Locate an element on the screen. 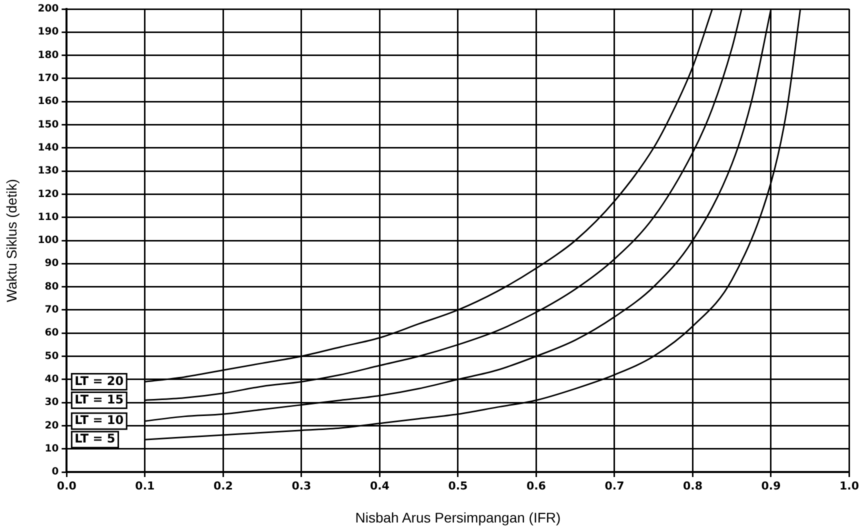 The height and width of the screenshot is (531, 862). y-tick-label: 190 is located at coordinates (48, 32).